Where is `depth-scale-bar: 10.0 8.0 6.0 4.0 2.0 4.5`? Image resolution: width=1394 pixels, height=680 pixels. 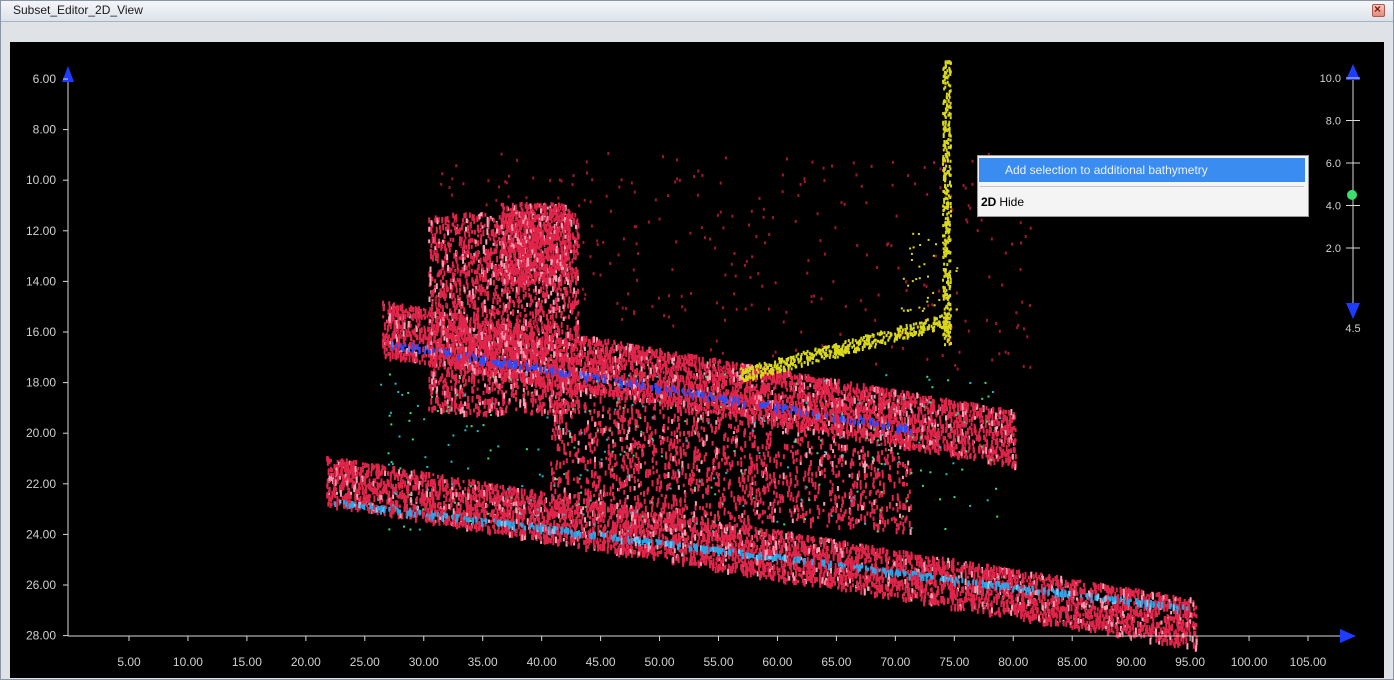
depth-scale-bar: 10.0 8.0 6.0 4.0 2.0 4.5 is located at coordinates (1340, 199).